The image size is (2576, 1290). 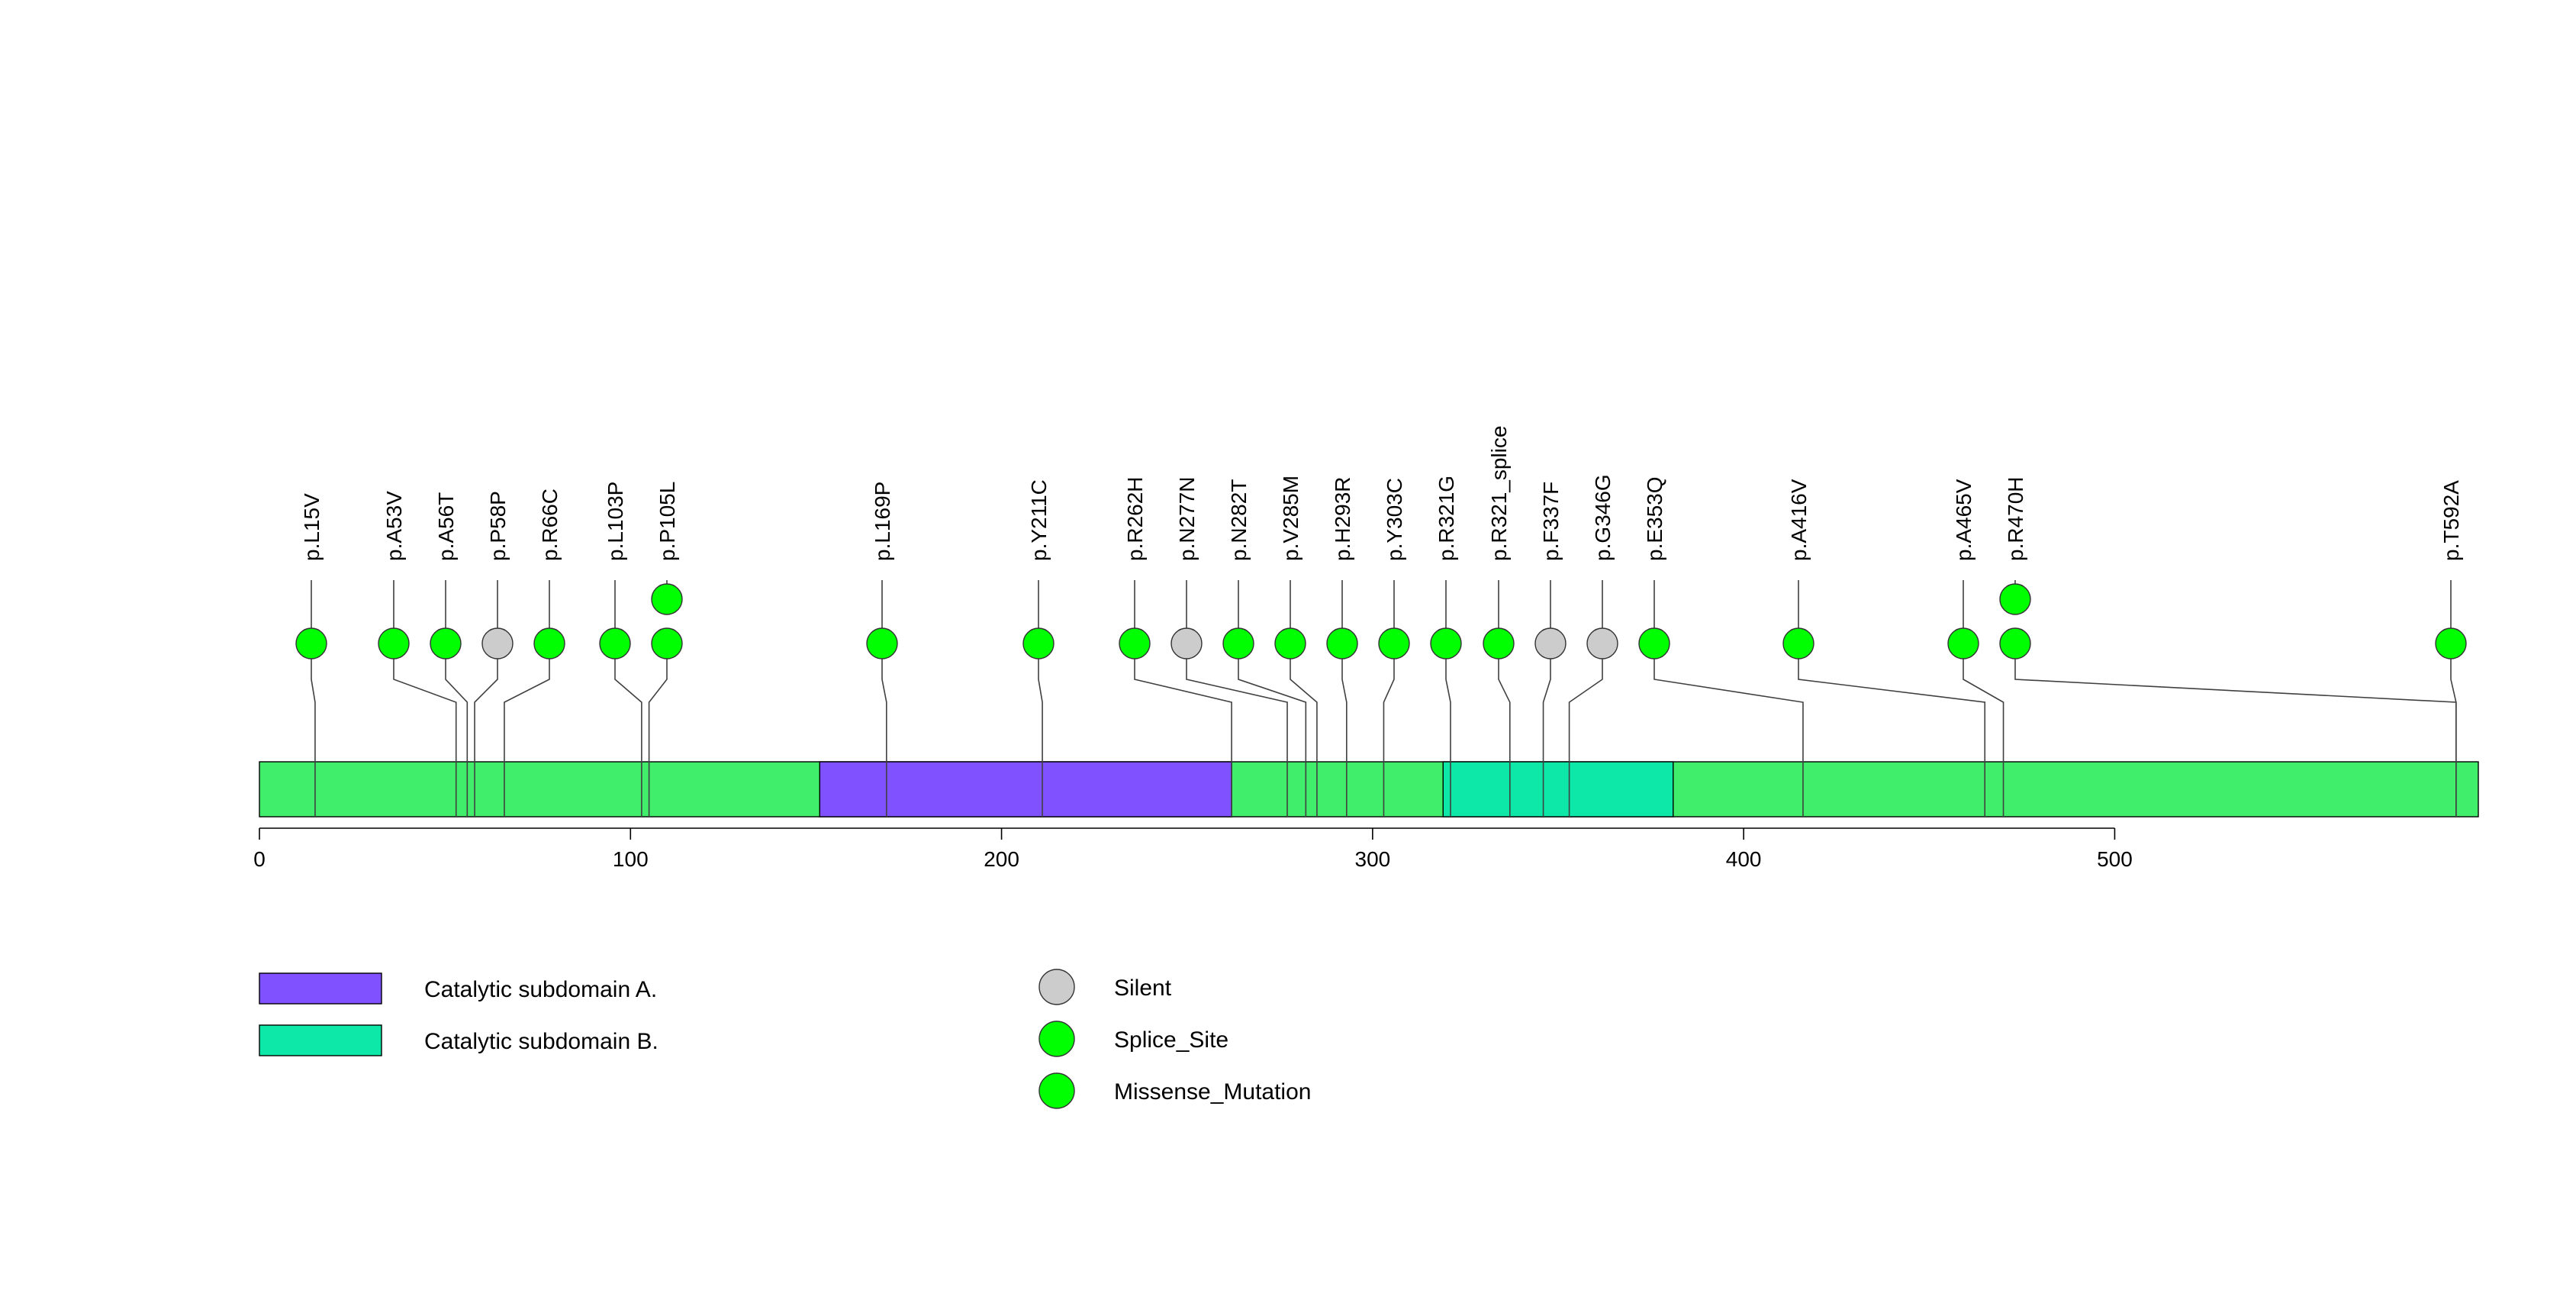 I want to click on x-tick-label: 500, so click(x=2115, y=859).